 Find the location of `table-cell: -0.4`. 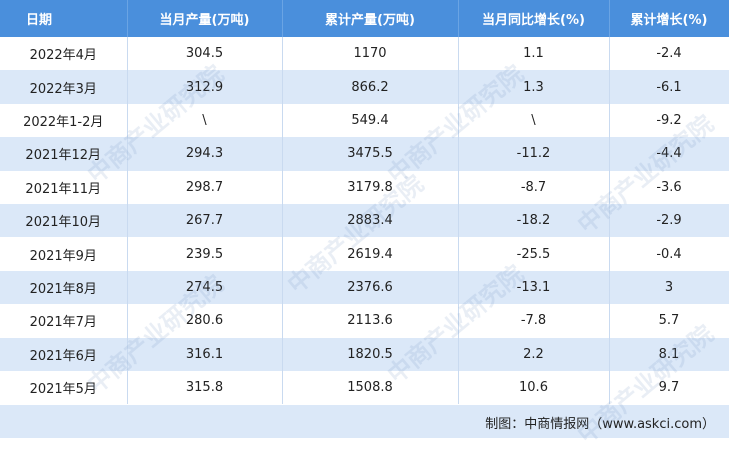

table-cell: -0.4 is located at coordinates (669, 254).